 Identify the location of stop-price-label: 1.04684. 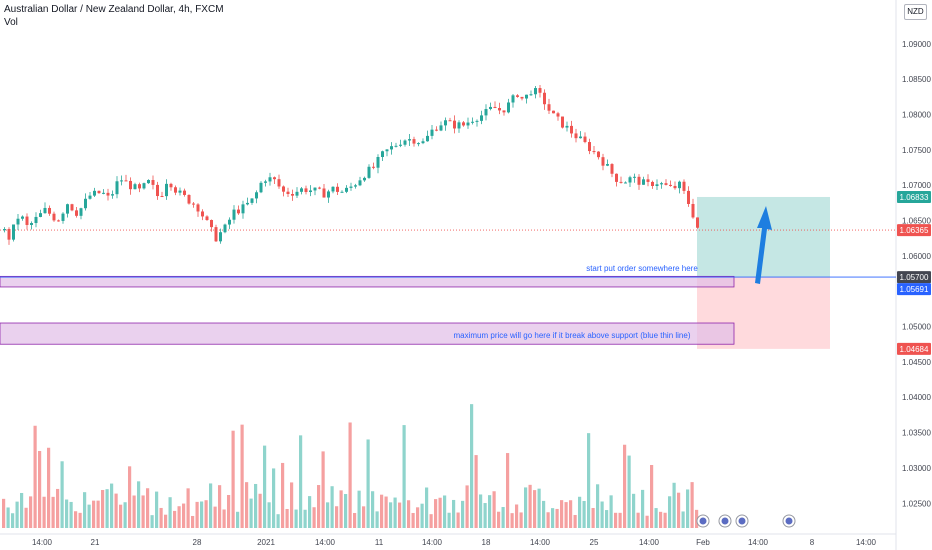
(914, 349).